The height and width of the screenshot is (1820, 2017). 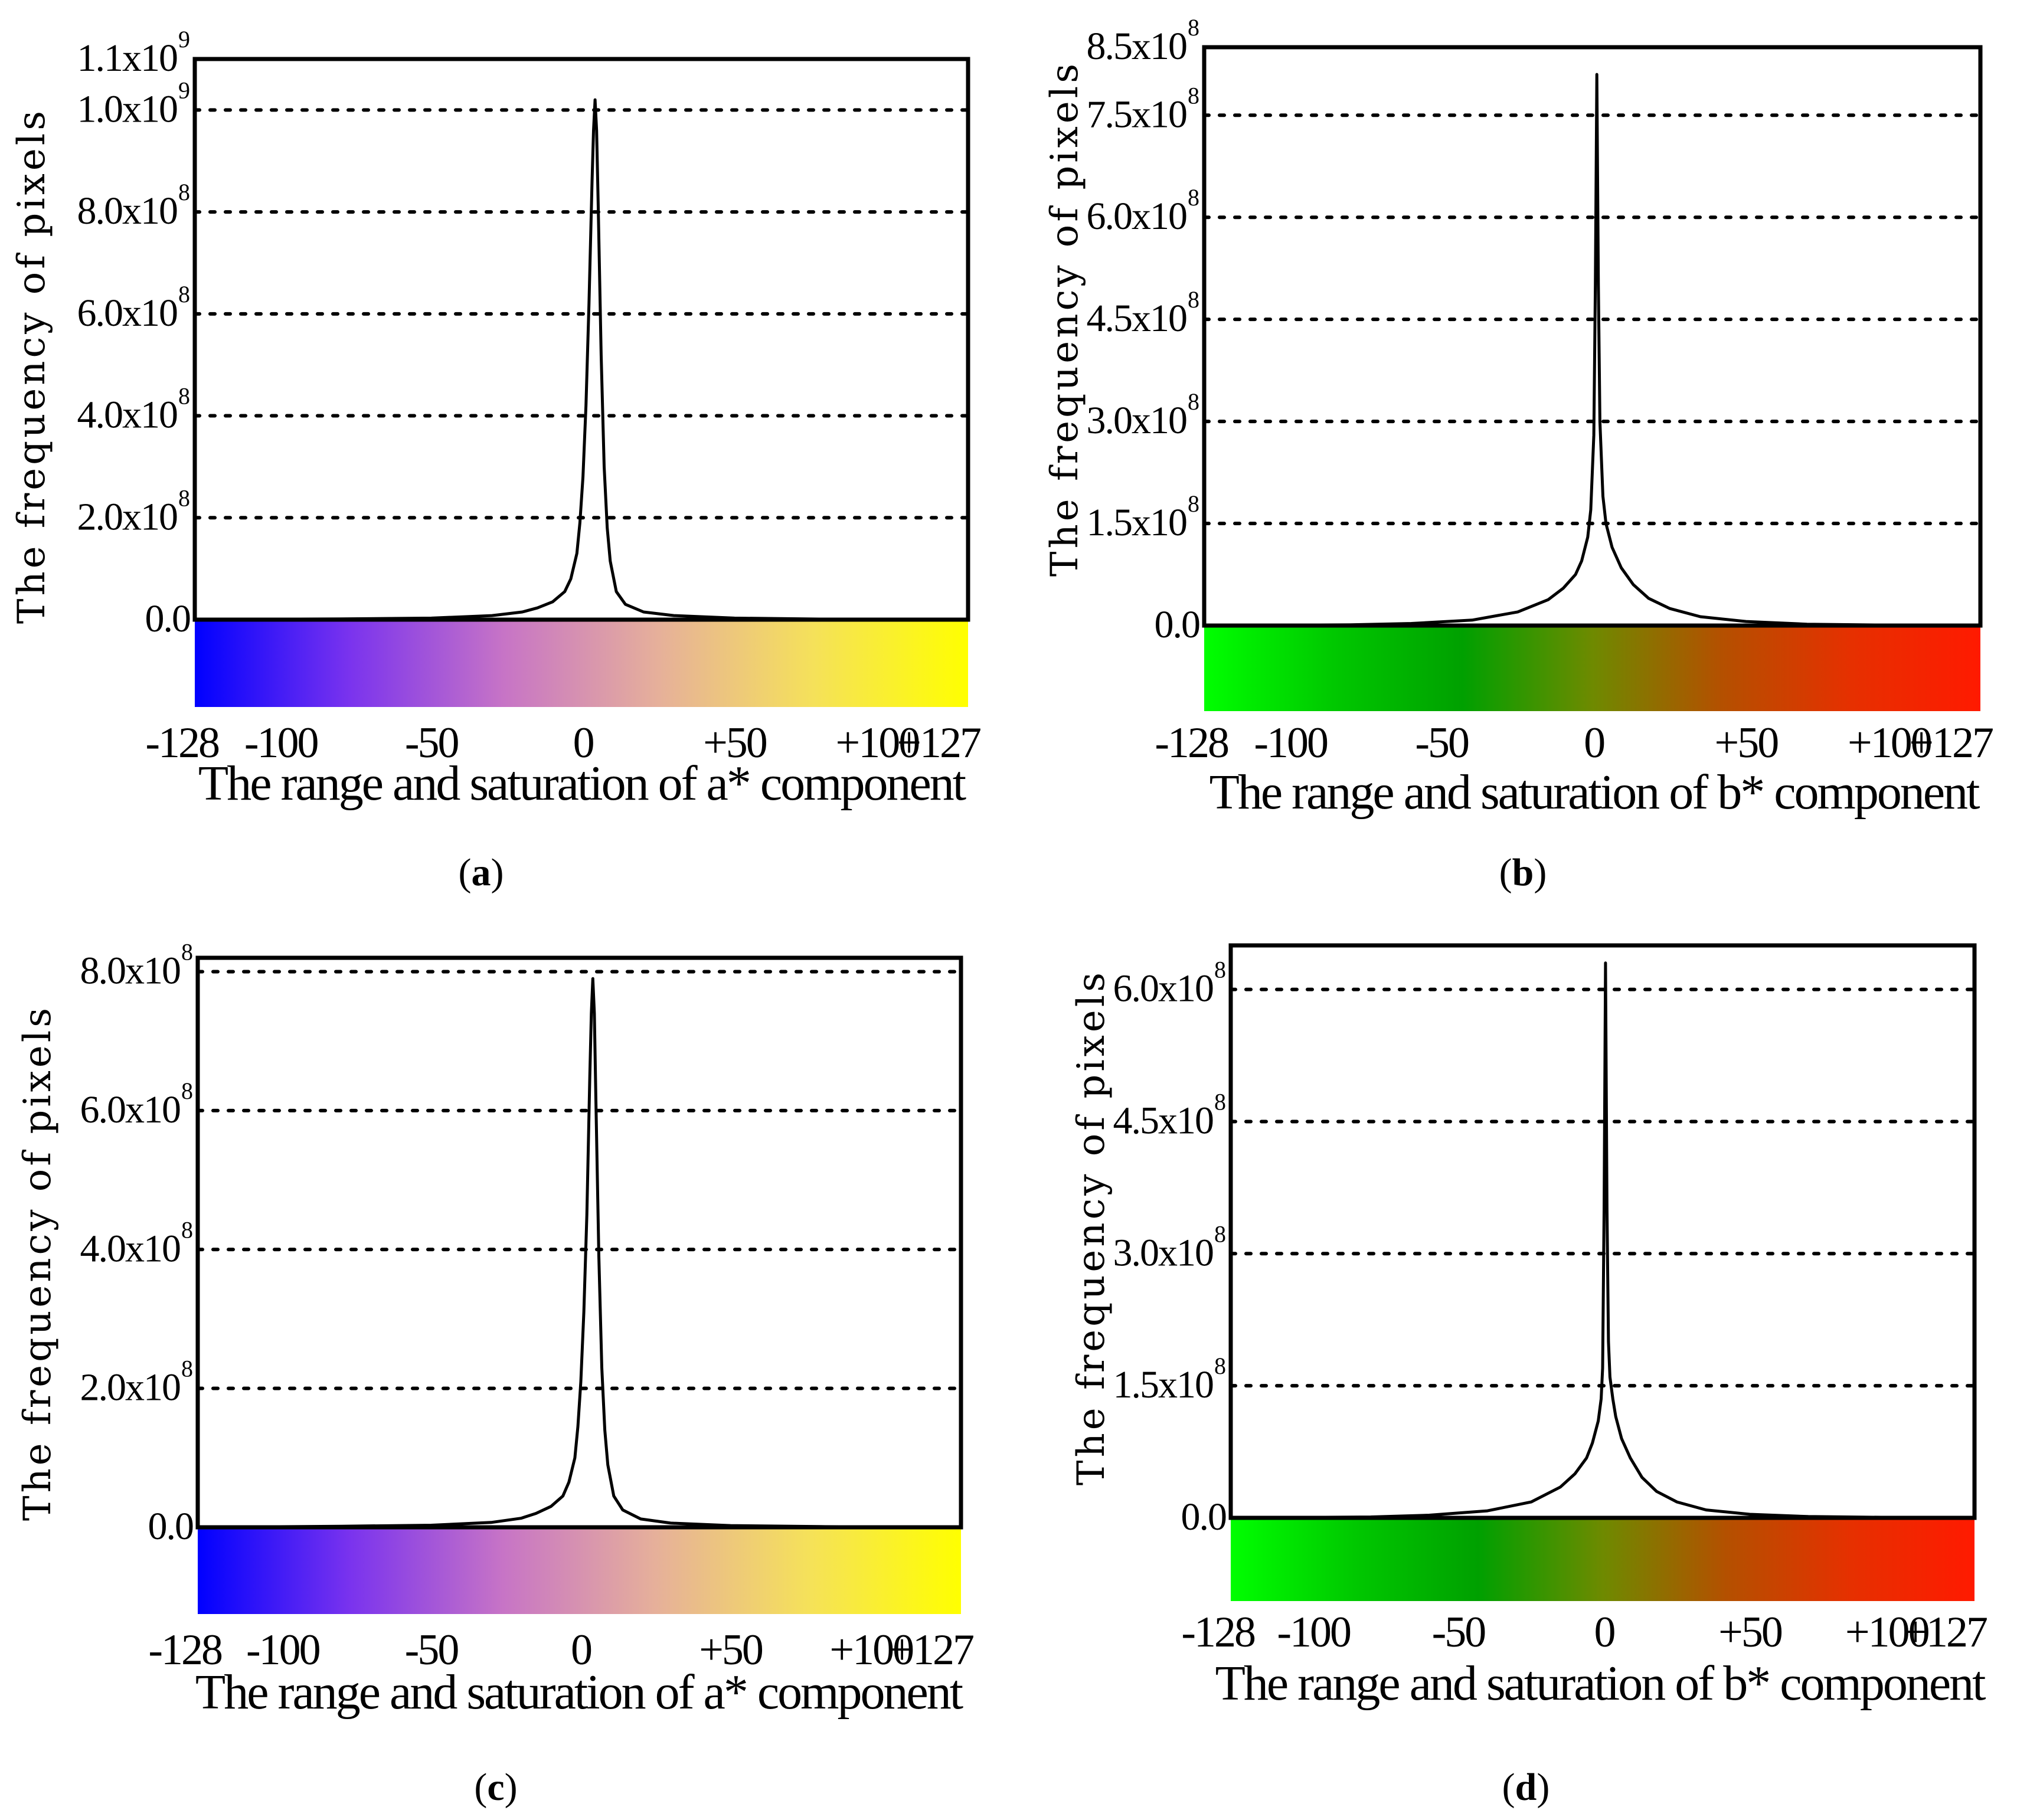 I want to click on y-tick-label-a-5: 1.0x10, so click(x=127, y=108).